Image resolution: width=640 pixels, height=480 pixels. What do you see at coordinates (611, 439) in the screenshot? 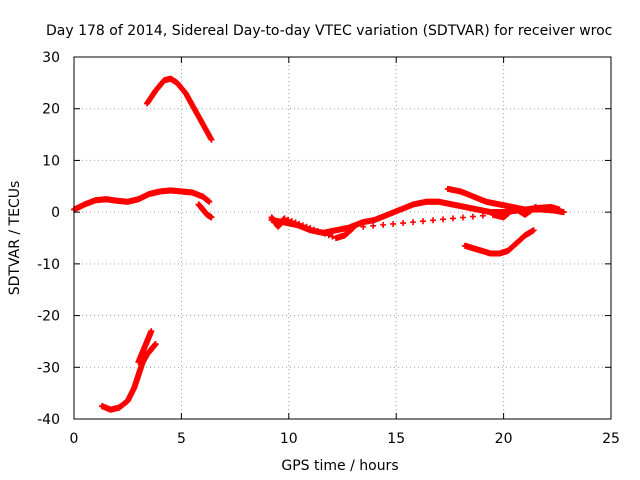
I see `x-tick-label: 25` at bounding box center [611, 439].